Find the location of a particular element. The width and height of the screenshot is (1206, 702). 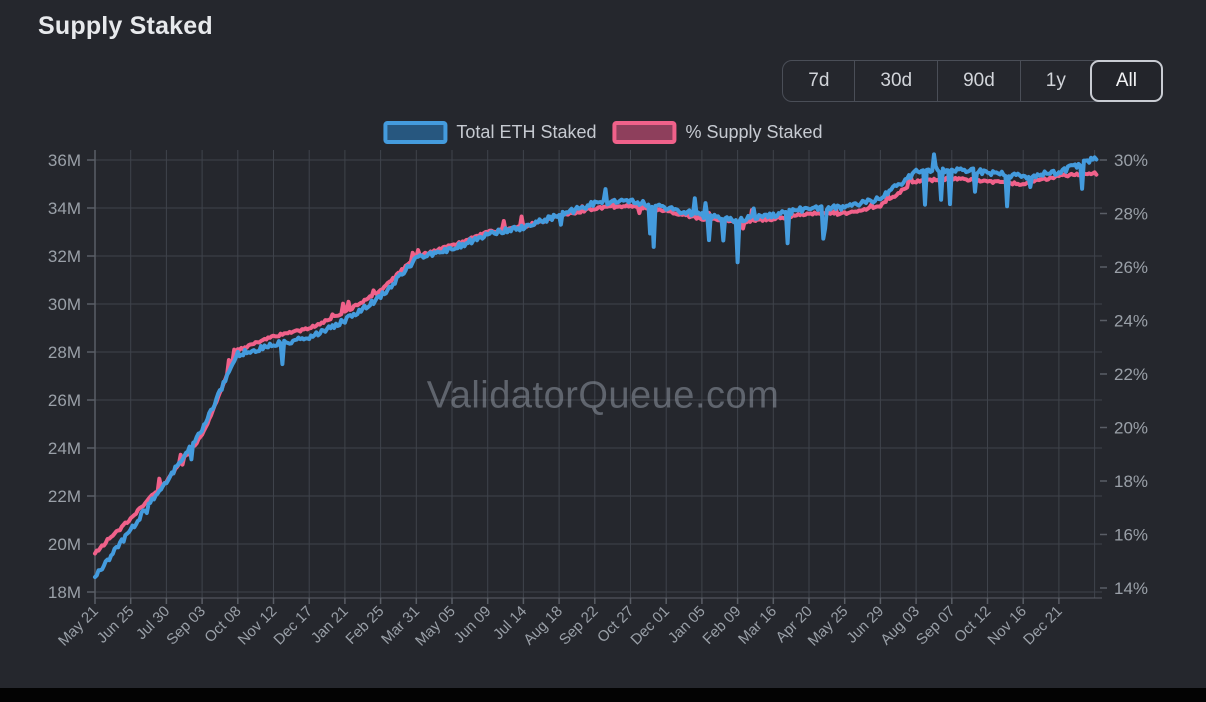

x-tick-label: Nov 16 is located at coordinates (1007, 626).